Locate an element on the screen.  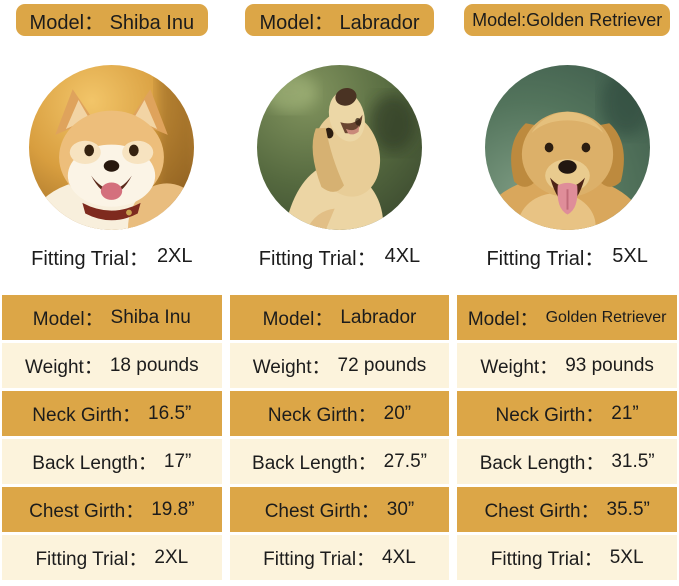
row-value: 31.5” is located at coordinates (633, 461).